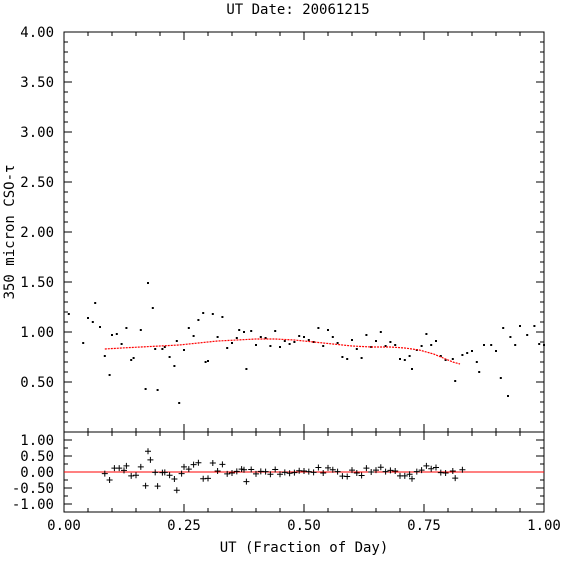 The image size is (574, 574). I want to click on tau-y-tick-label: 4.00, so click(37, 33).